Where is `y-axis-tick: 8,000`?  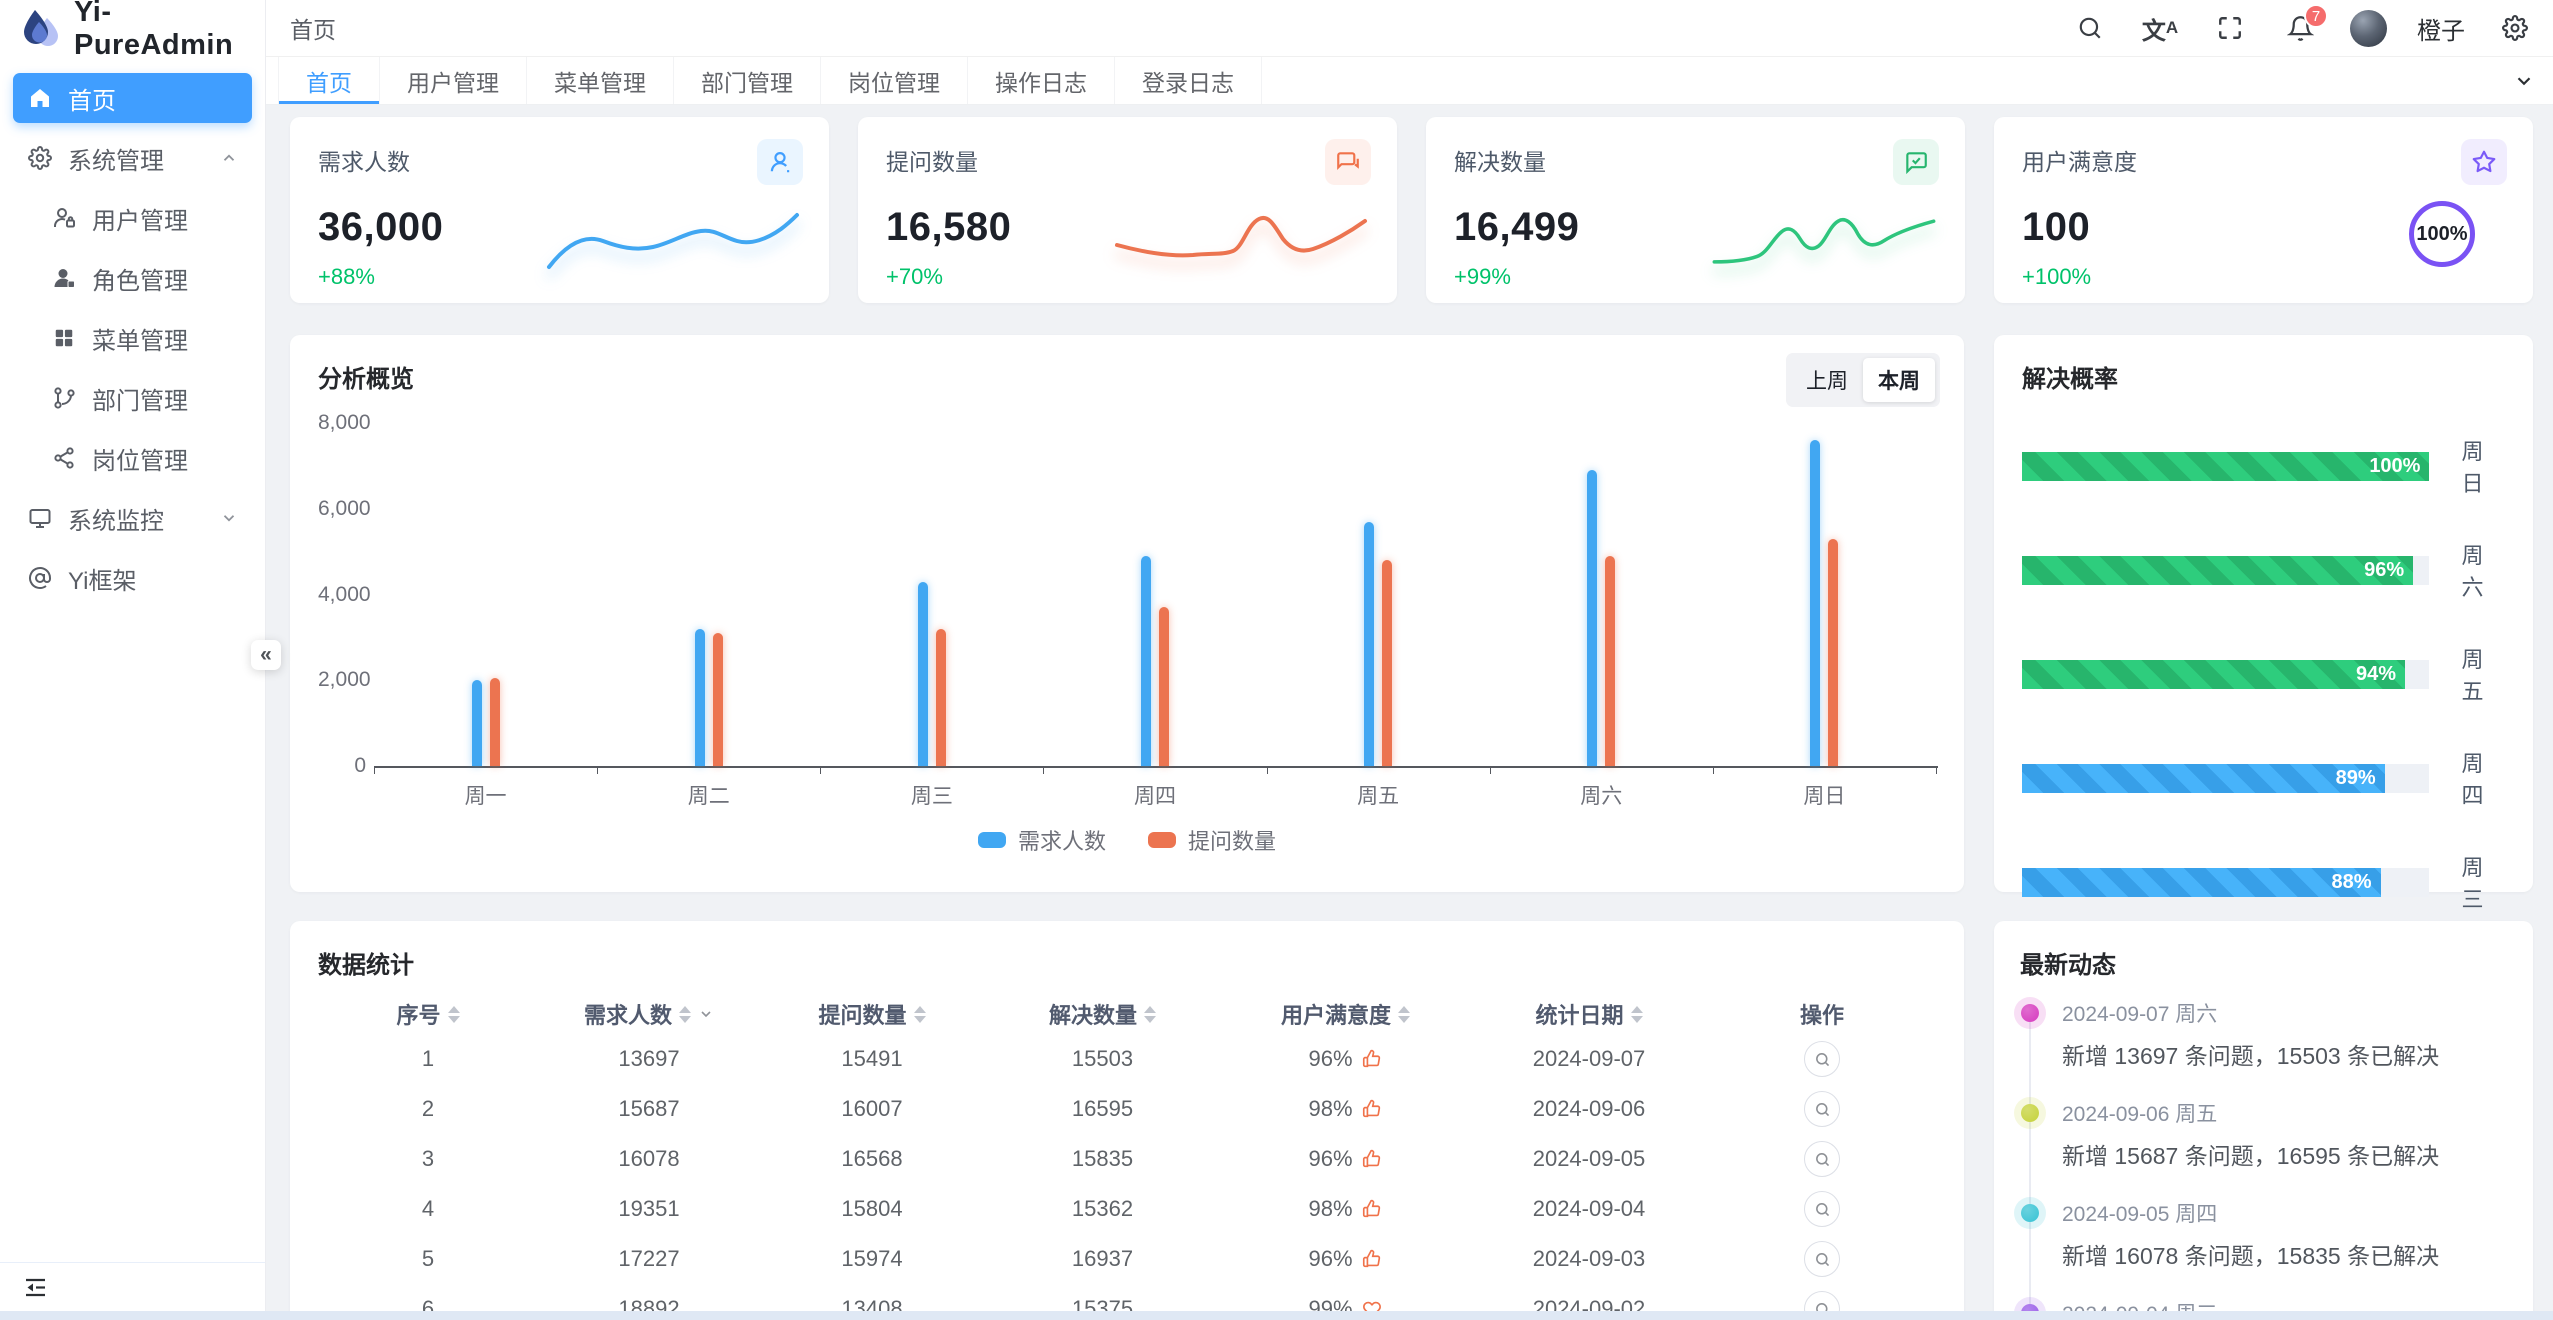 y-axis-tick: 8,000 is located at coordinates (344, 422).